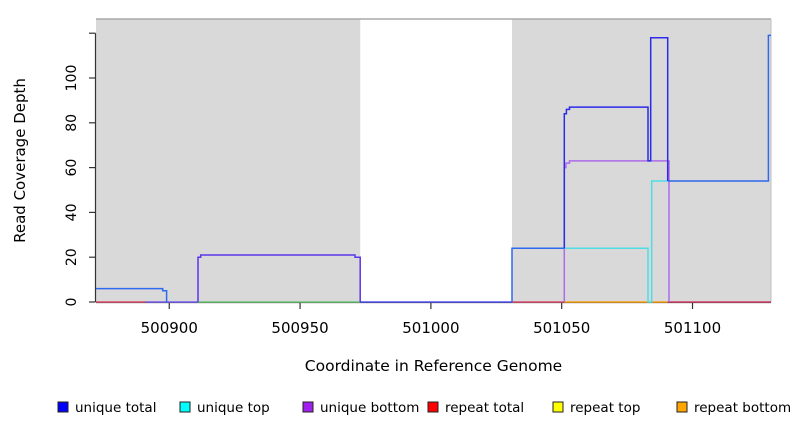  I want to click on series-segment-unique-total-high-plateau, so click(616, 142).